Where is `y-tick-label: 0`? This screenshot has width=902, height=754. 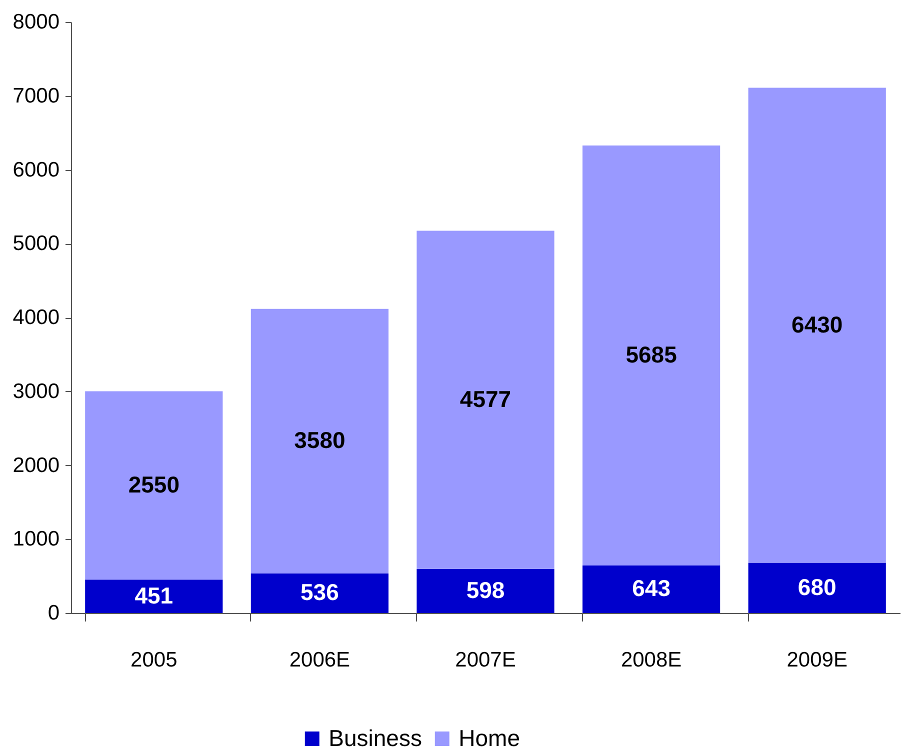 y-tick-label: 0 is located at coordinates (54, 613).